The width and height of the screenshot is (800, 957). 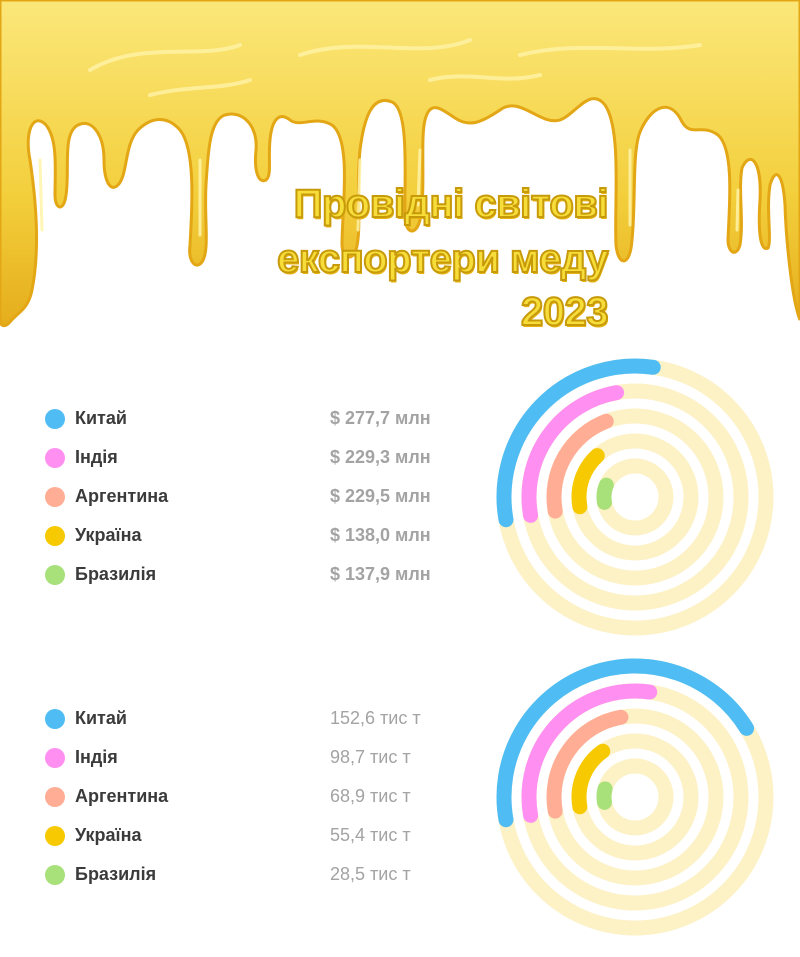 What do you see at coordinates (380, 574) in the screenshot?
I see `legend-value-brazil: $ 137,9 млн` at bounding box center [380, 574].